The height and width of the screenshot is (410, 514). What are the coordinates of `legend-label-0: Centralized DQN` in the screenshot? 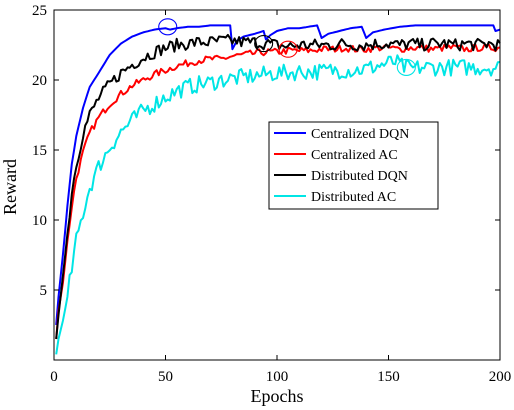 It's located at (360, 134).